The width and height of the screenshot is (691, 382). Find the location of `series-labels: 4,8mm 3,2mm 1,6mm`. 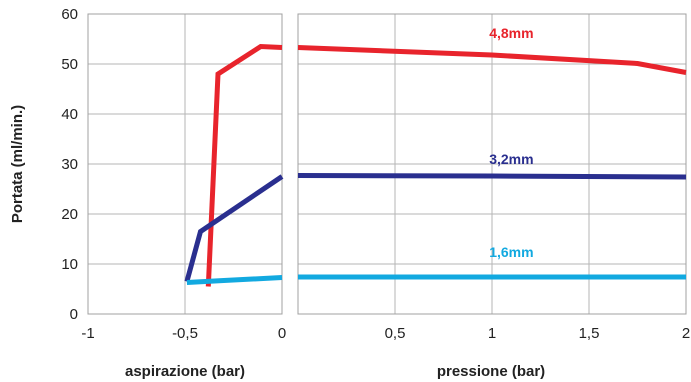

series-labels: 4,8mm 3,2mm 1,6mm is located at coordinates (511, 142).